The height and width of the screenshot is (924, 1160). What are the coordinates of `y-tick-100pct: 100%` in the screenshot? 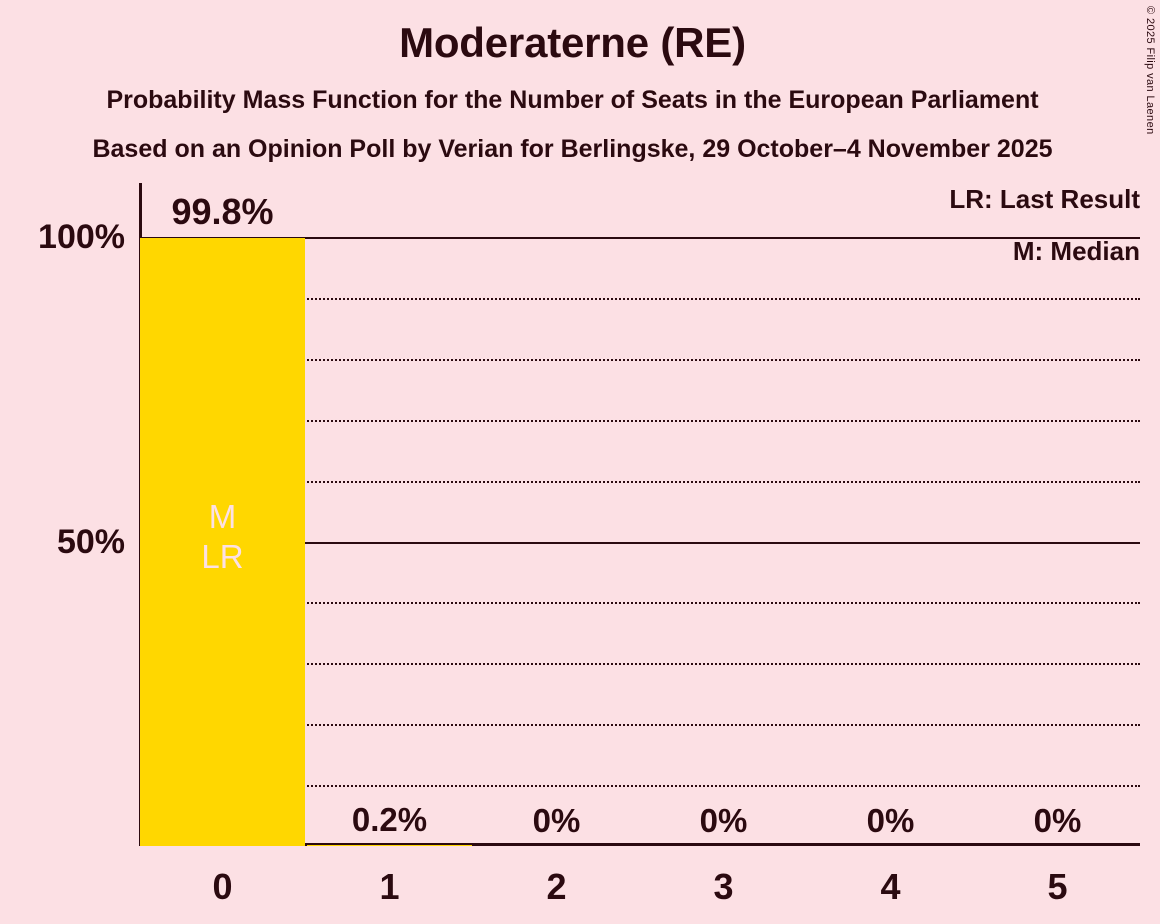 It's located at (81, 237).